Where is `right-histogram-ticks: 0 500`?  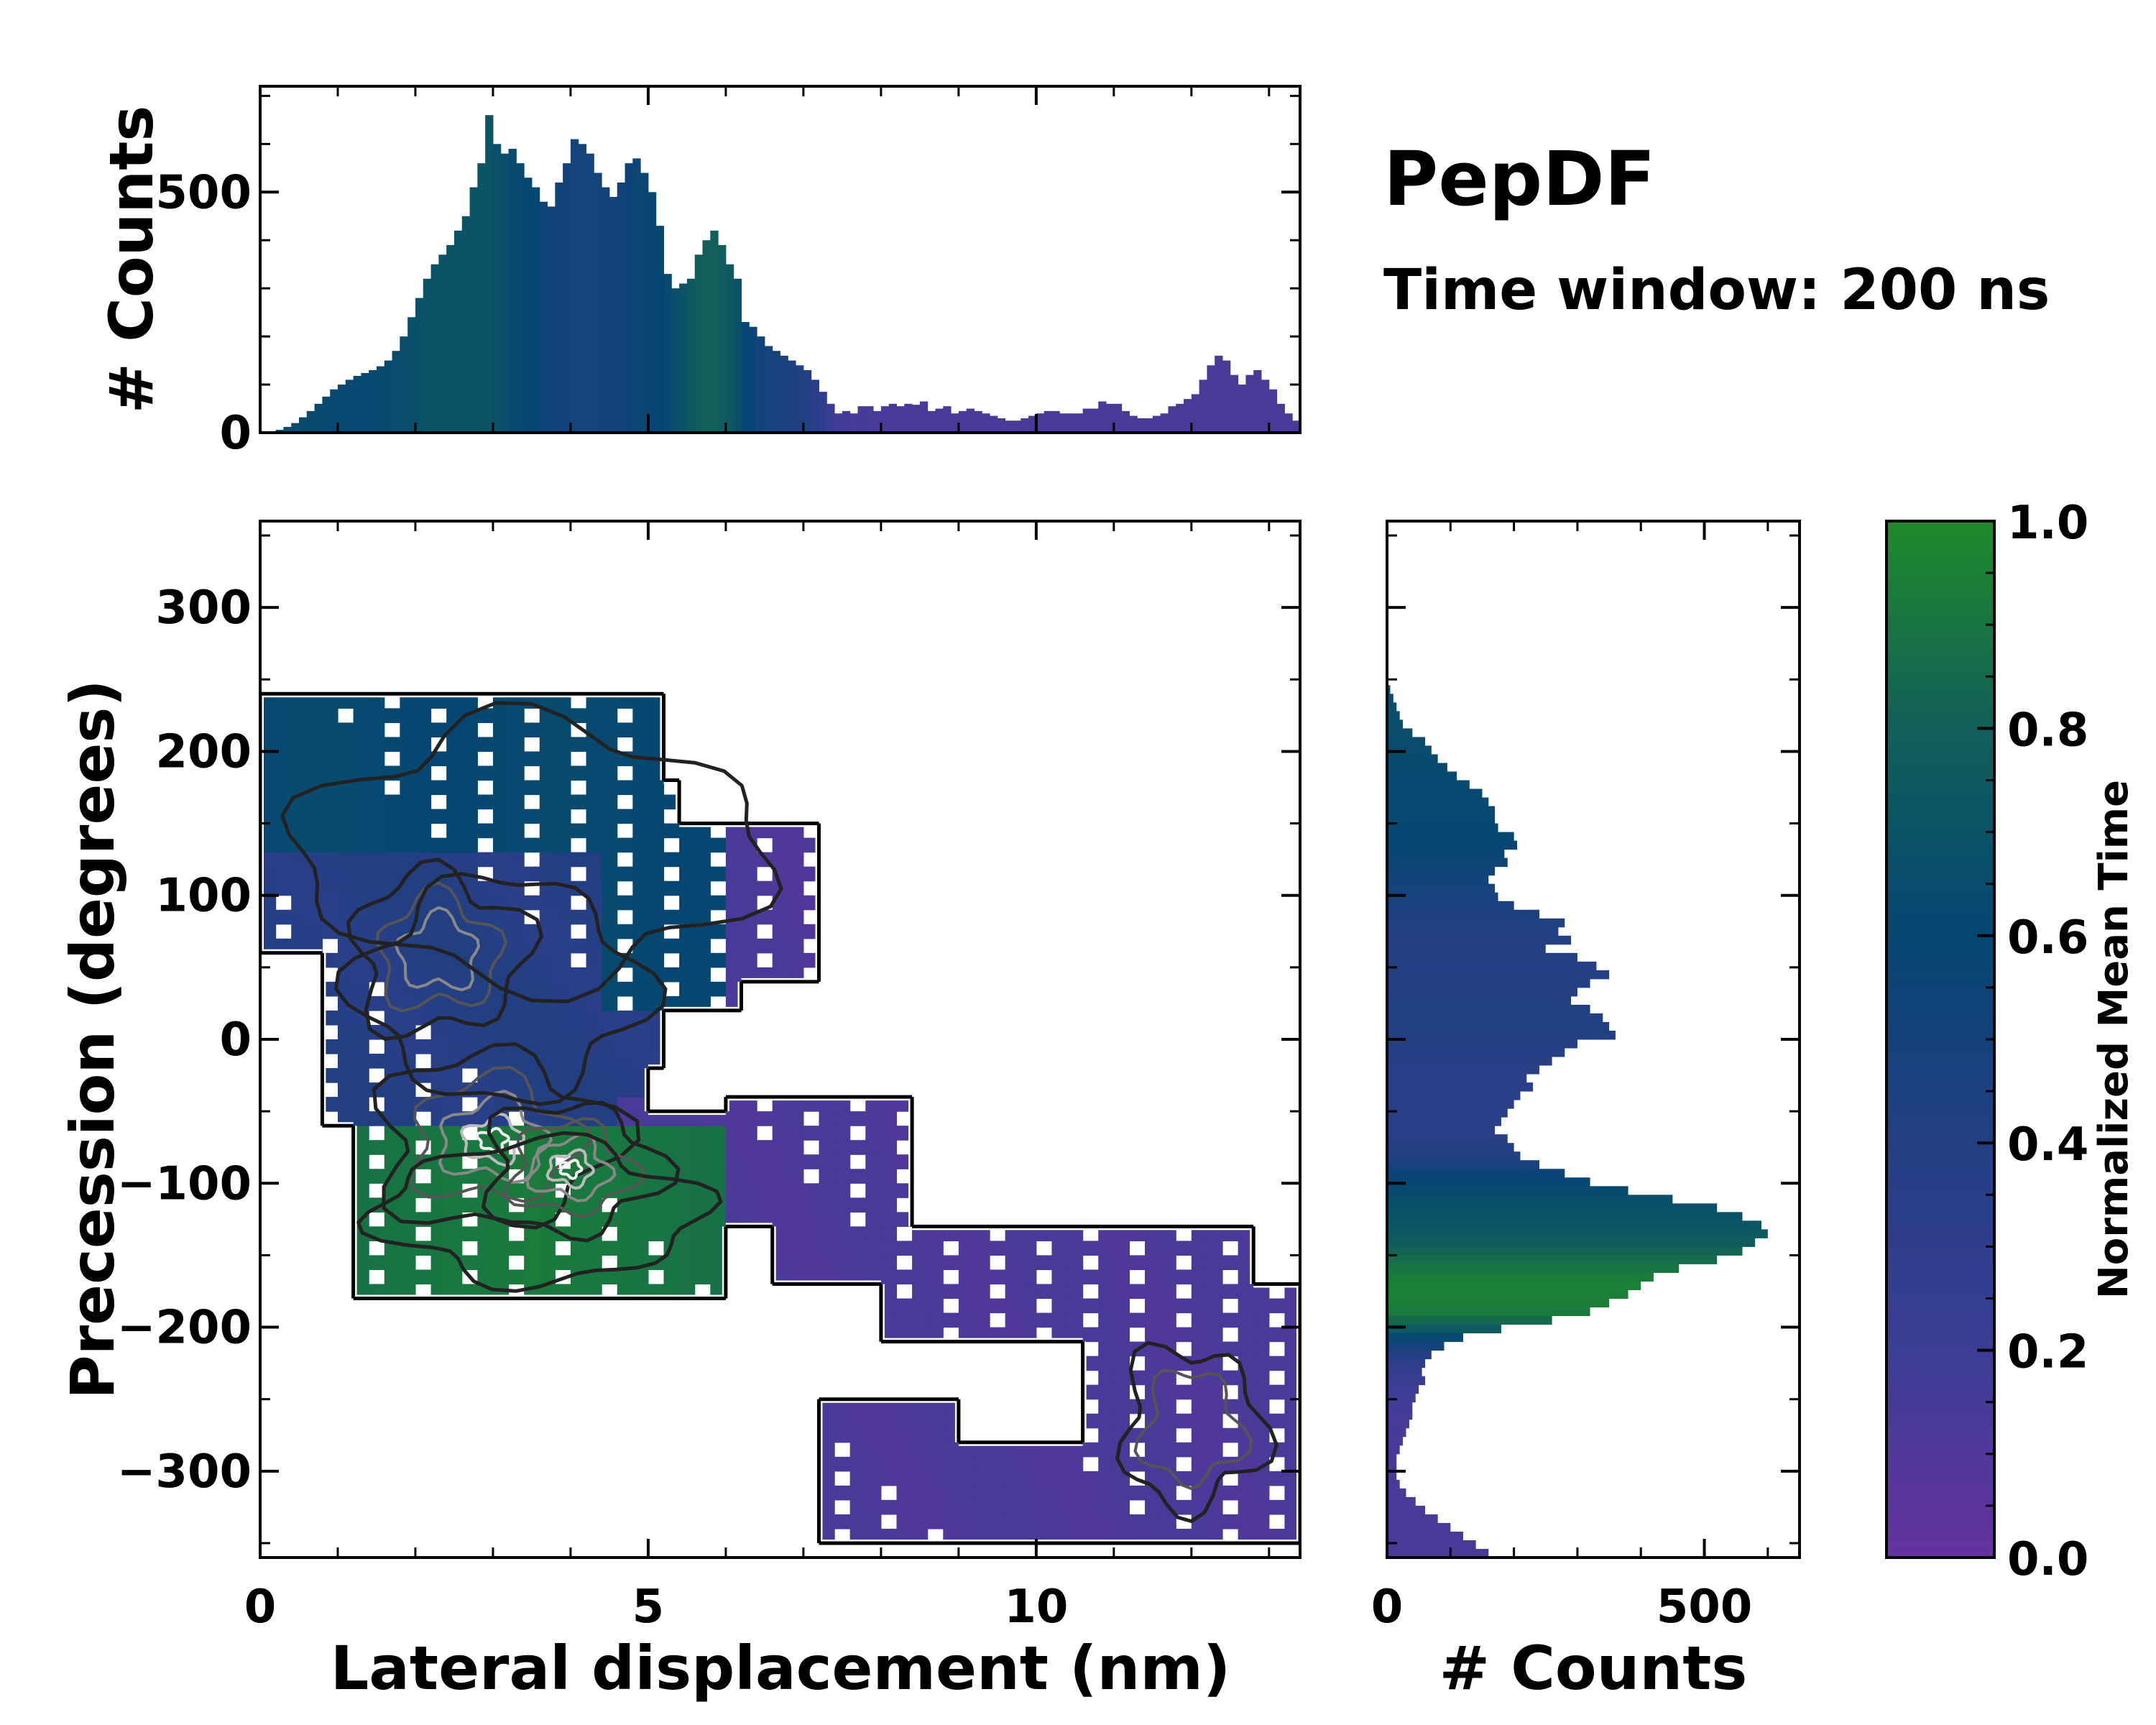
right-histogram-ticks: 0 500 is located at coordinates (1585, 1077).